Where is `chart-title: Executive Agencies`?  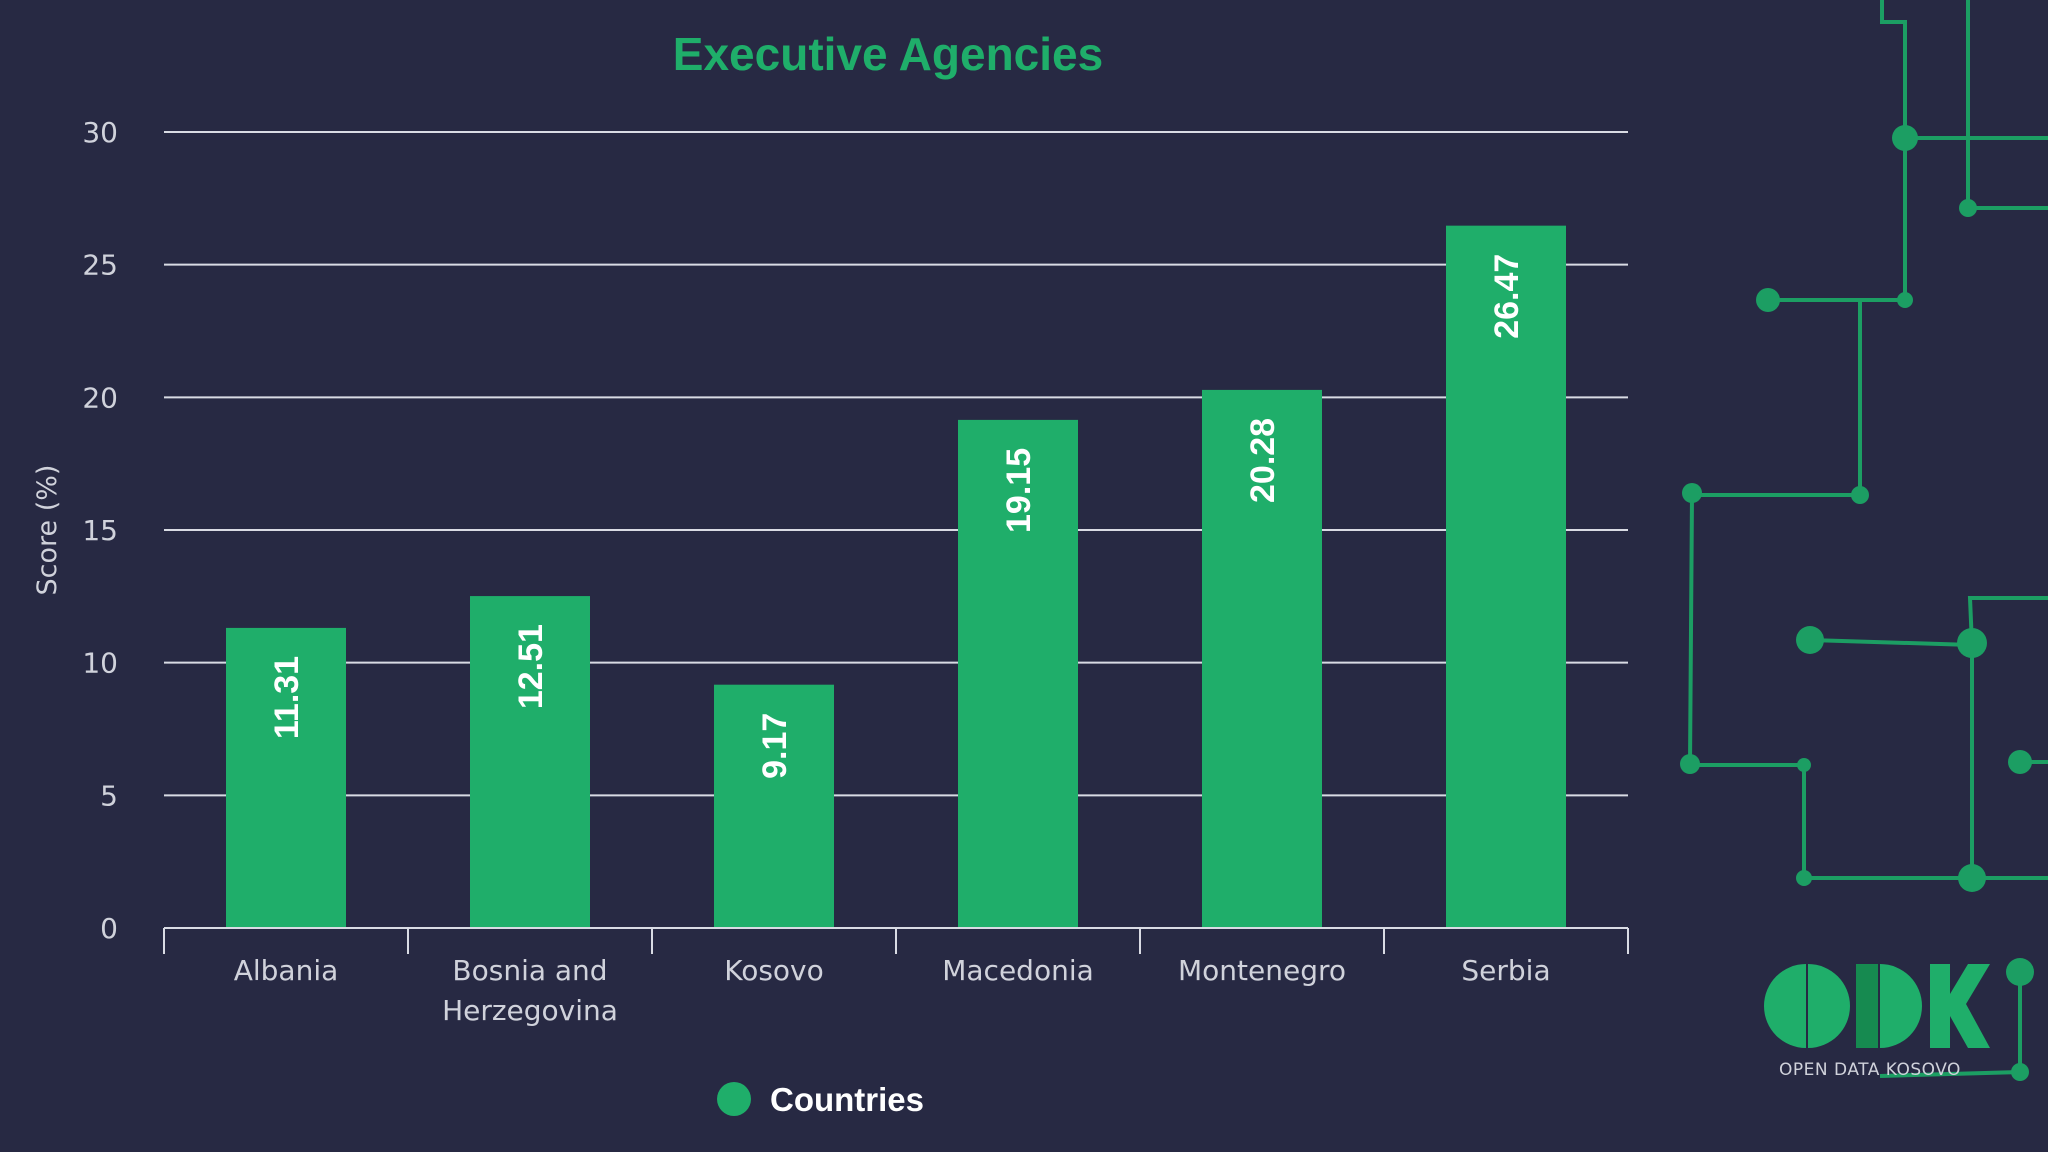
chart-title: Executive Agencies is located at coordinates (888, 54).